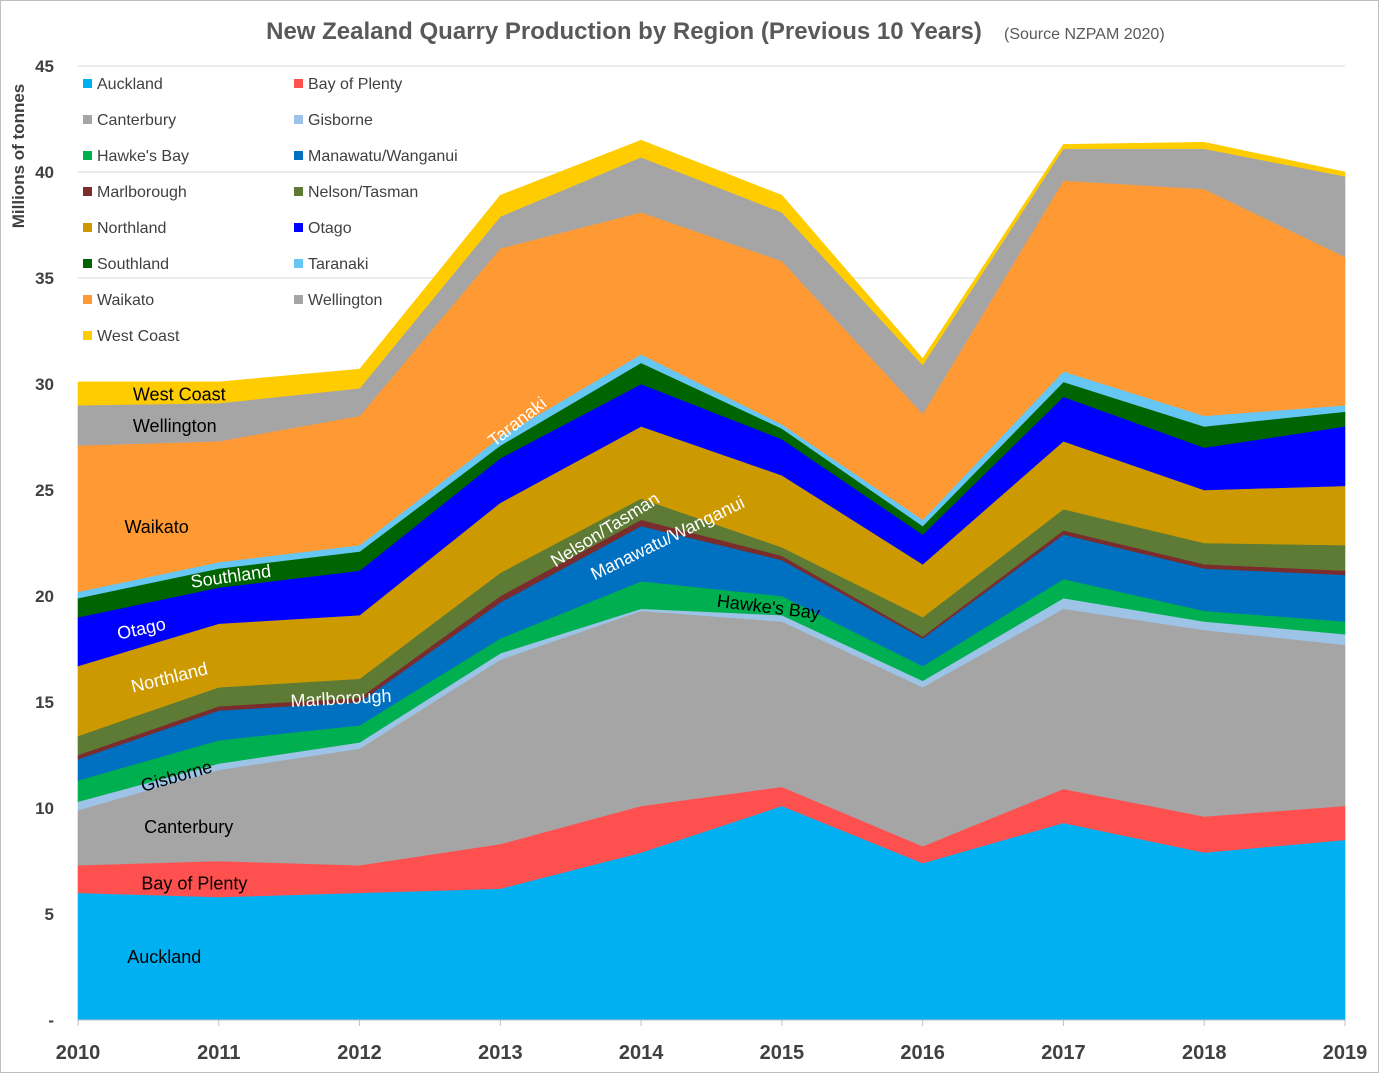  What do you see at coordinates (782, 1053) in the screenshot?
I see `x-tick-label: 2015` at bounding box center [782, 1053].